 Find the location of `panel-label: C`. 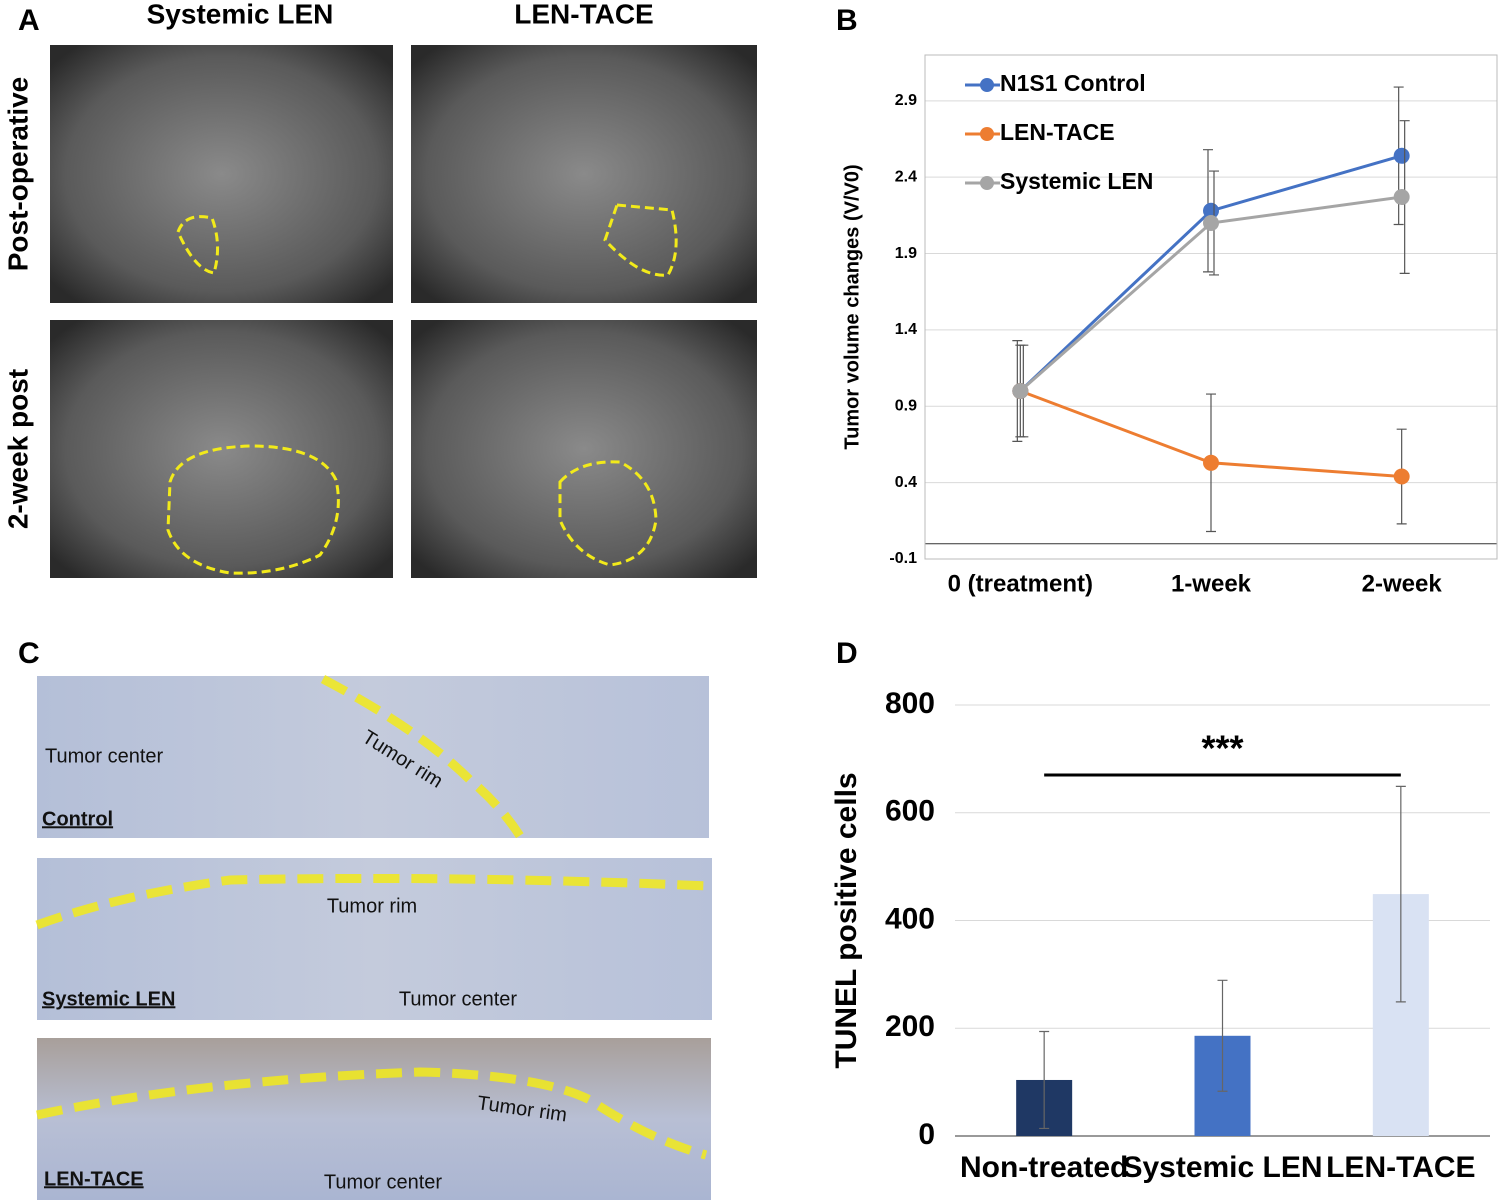

panel-label: C is located at coordinates (29, 653).